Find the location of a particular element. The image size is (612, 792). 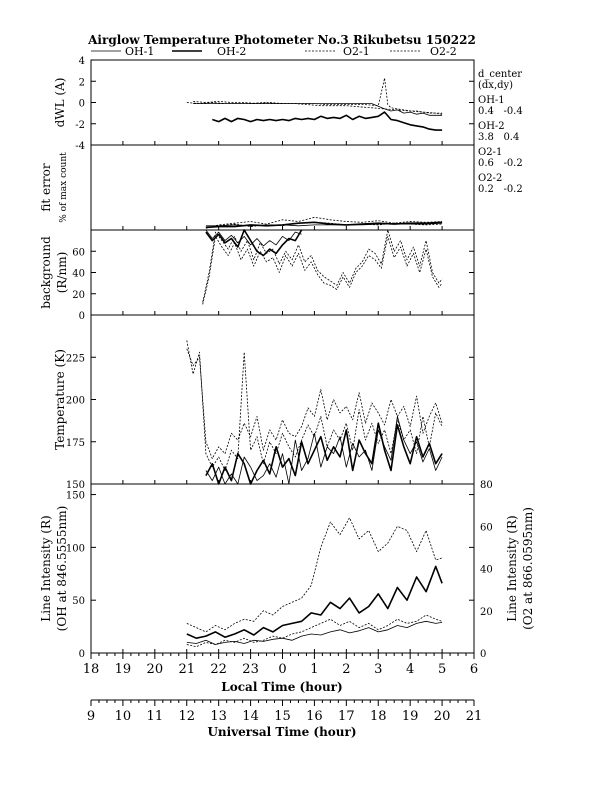

y-tick-label-right: 80 is located at coordinates (486, 485).